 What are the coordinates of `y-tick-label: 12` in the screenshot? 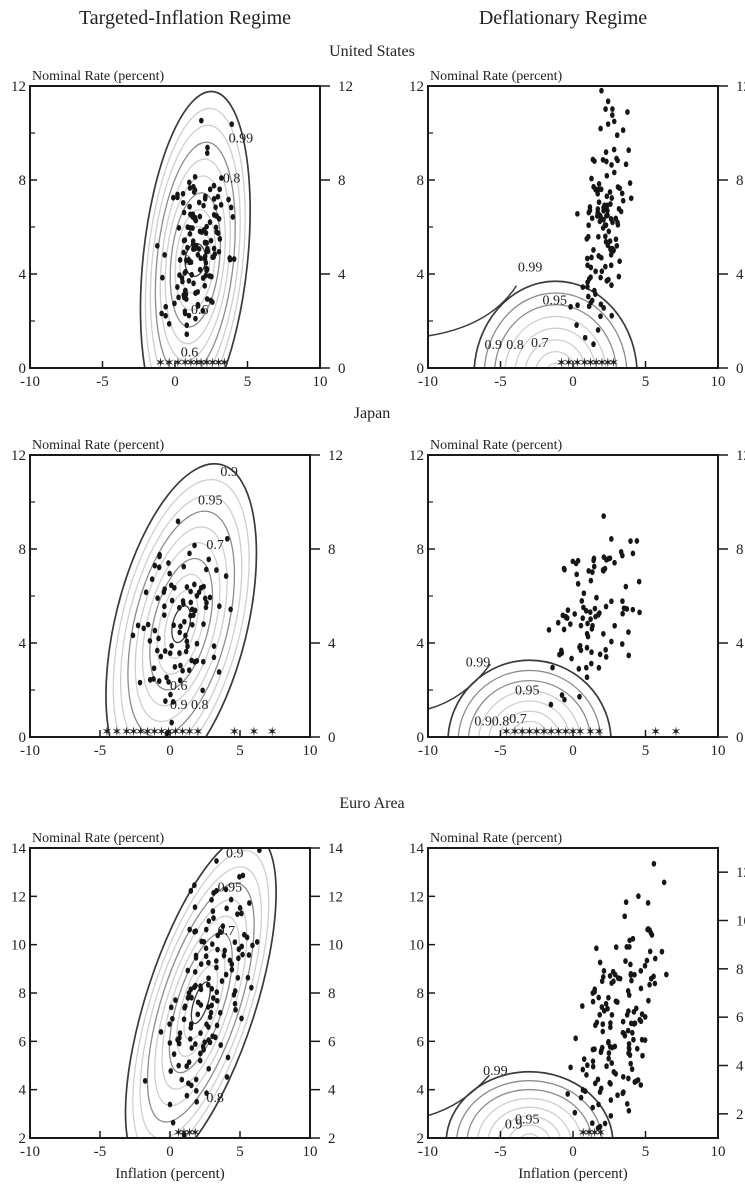 It's located at (18, 897).